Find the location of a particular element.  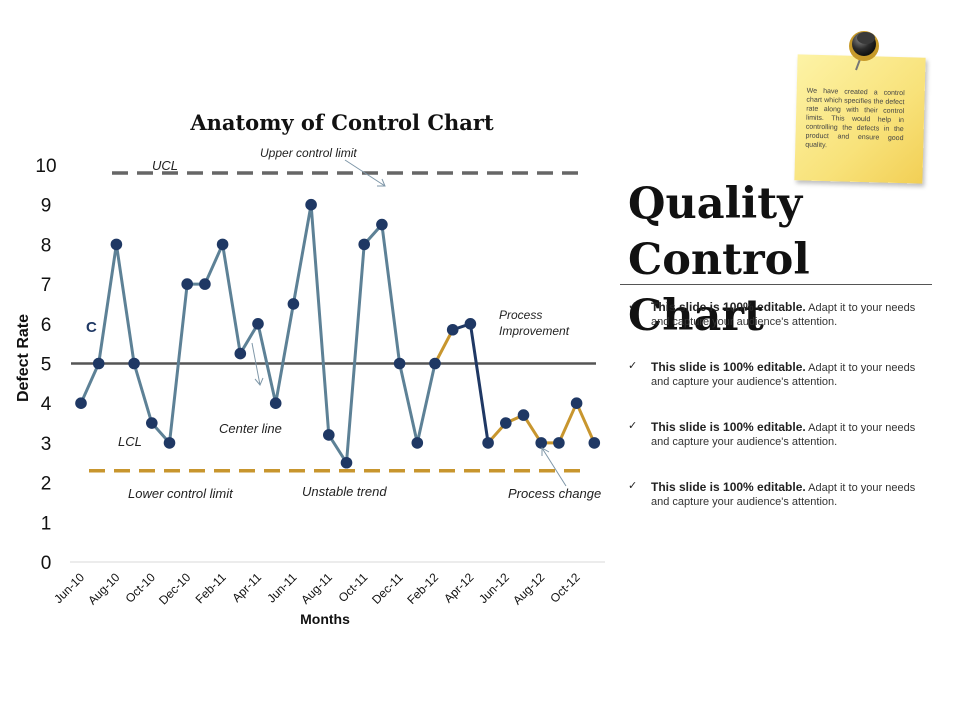

y-axis-label: Defect Rate is located at coordinates (23, 358).